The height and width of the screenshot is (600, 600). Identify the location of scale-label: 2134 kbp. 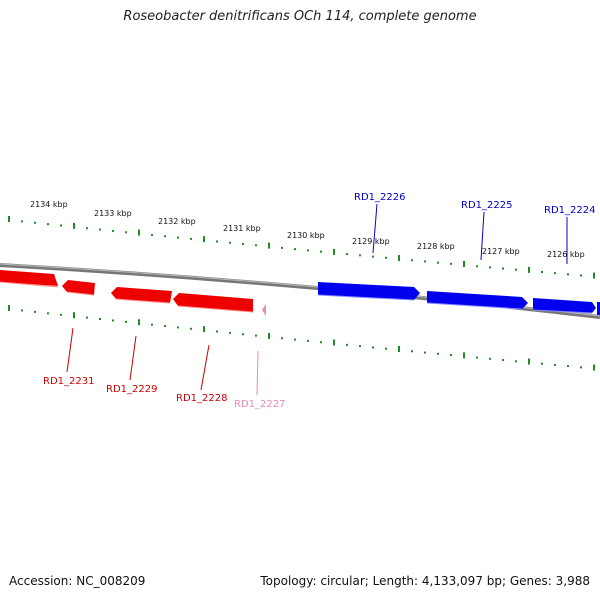
(49, 204).